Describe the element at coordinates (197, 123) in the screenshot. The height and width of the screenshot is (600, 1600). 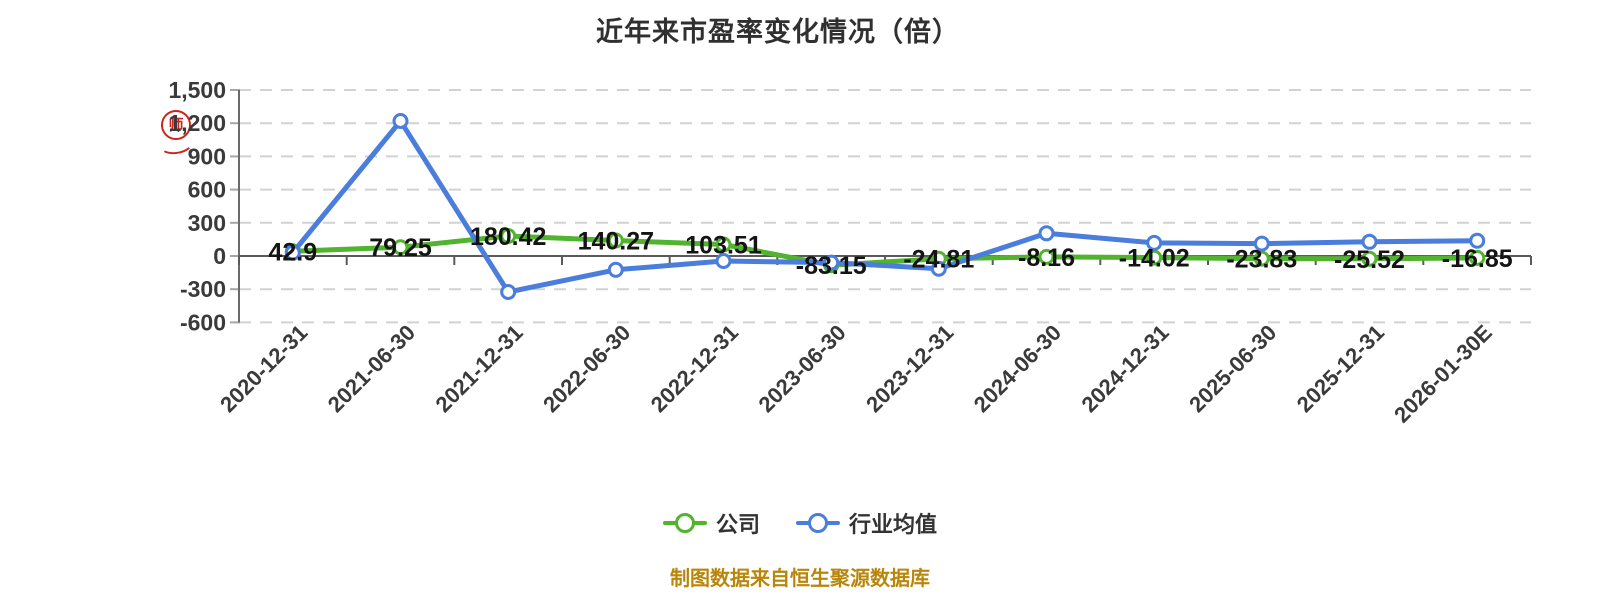
I see `y-axis-tick-label: 1,200` at that location.